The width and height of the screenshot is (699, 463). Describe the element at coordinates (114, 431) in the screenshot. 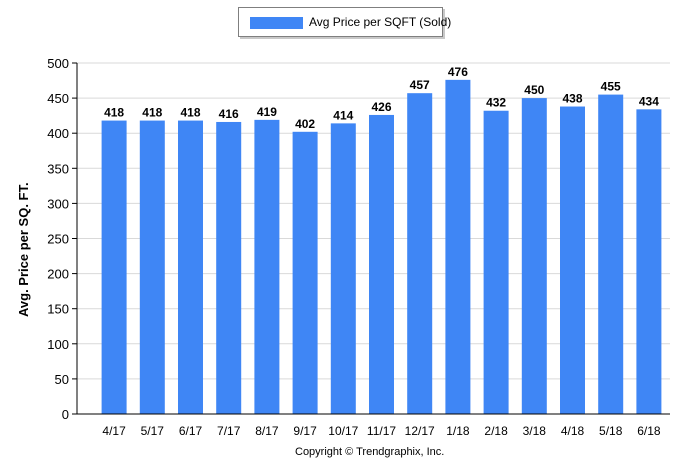

I see `x-tick-label: 4/17` at that location.